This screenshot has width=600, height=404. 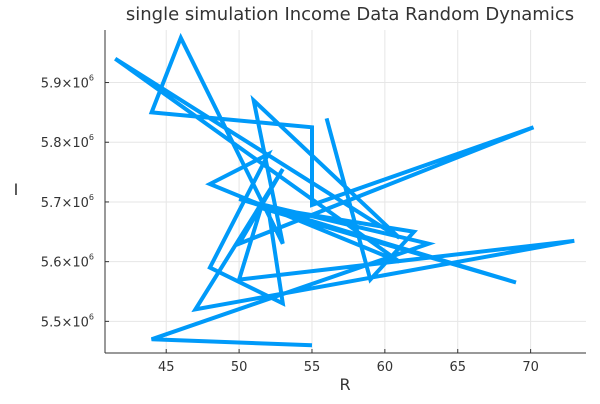 I want to click on x-tick-label: 50, so click(x=239, y=367).